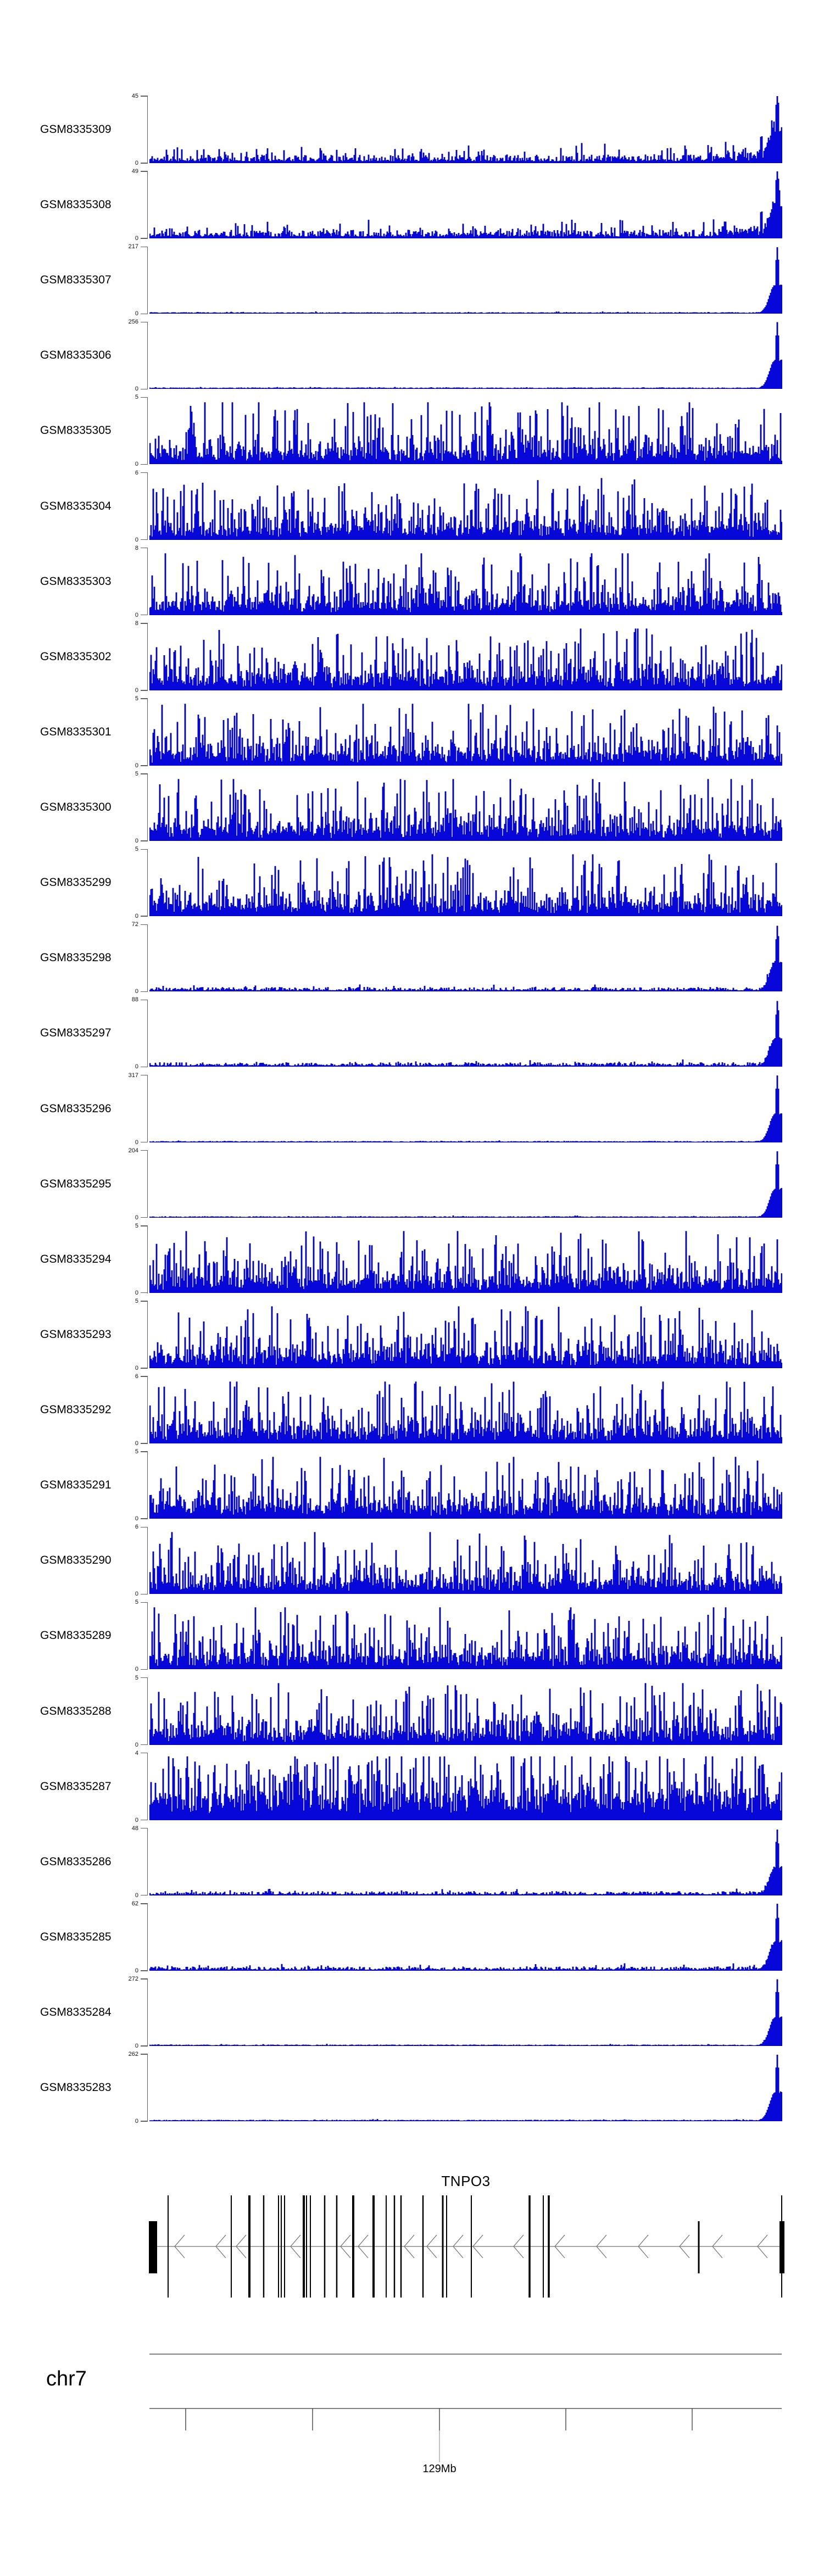  What do you see at coordinates (412, 1259) in the screenshot?
I see `coverage-track-row: GSM8335294 5 0` at bounding box center [412, 1259].